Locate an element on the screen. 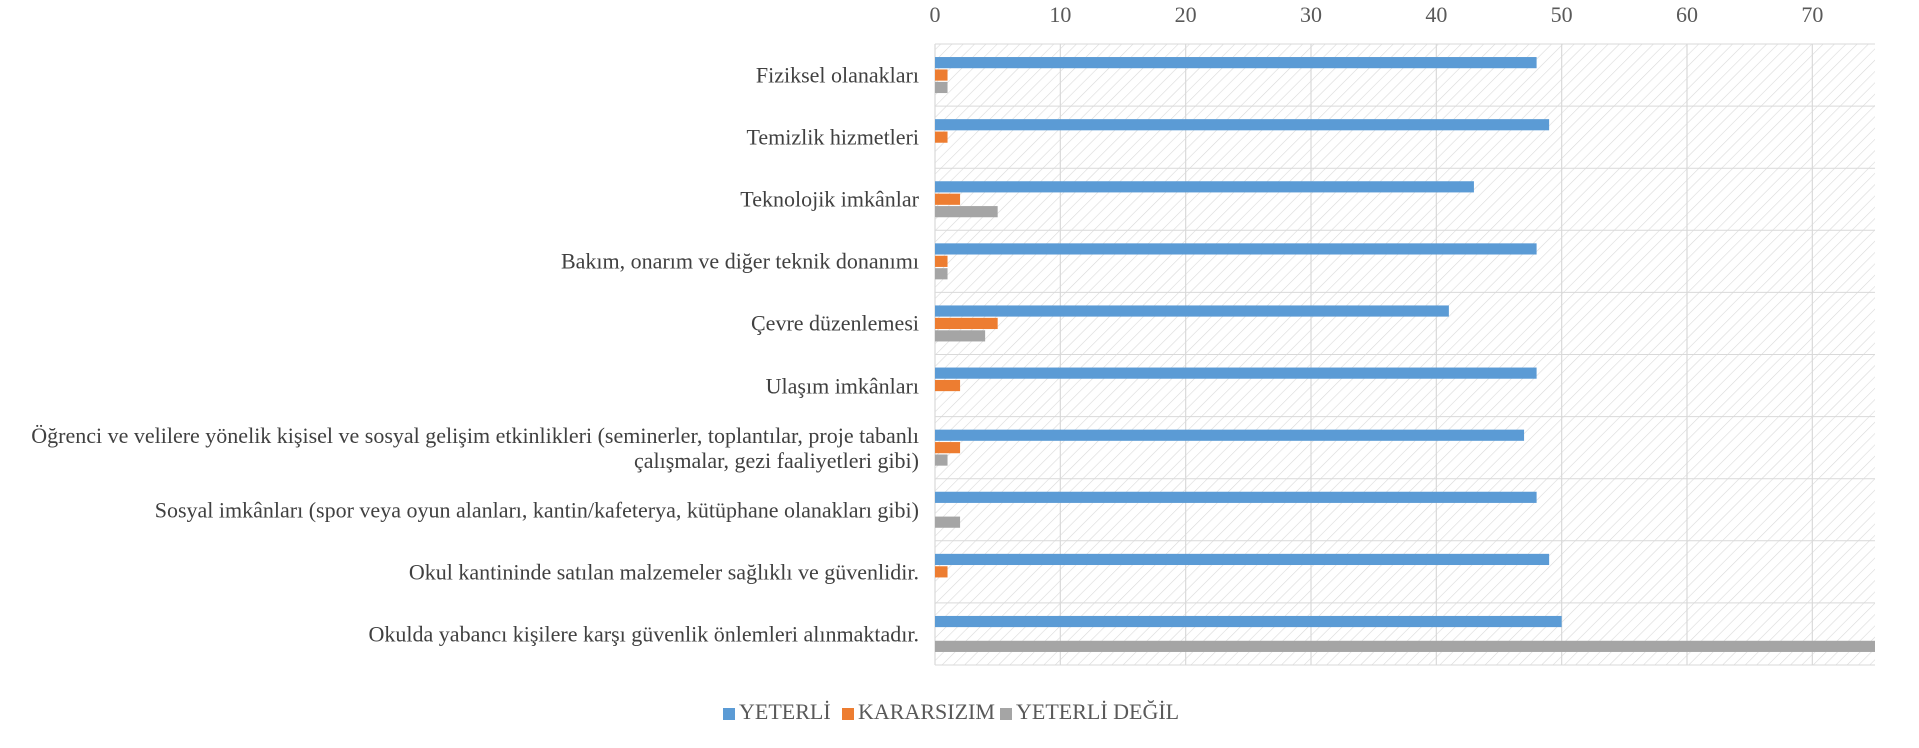 Image resolution: width=1919 pixels, height=748 pixels. x-tick-label: 20 is located at coordinates (1186, 14).